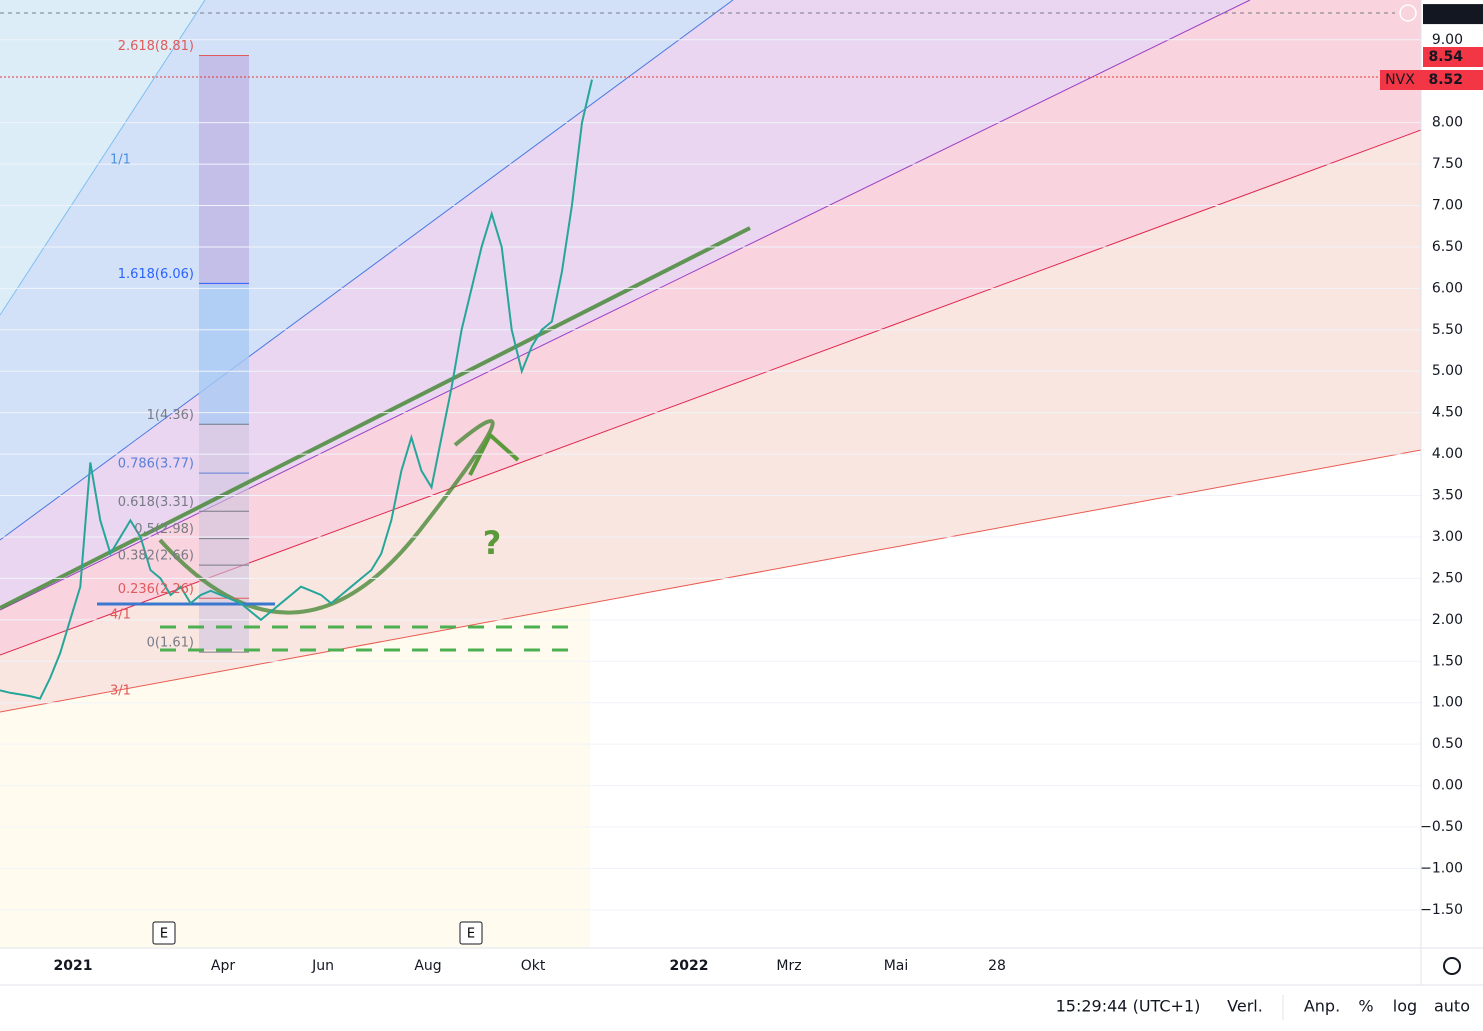 The width and height of the screenshot is (1483, 1031). I want to click on fan-label: 4/1, so click(120, 615).